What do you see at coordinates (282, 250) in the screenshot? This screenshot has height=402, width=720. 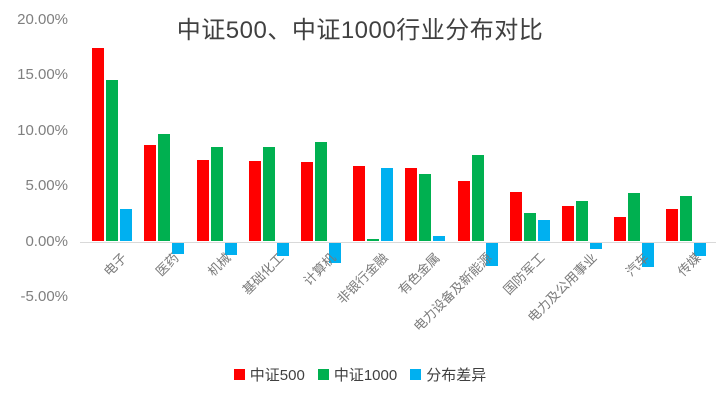 I see `bar-series2-基础化工` at bounding box center [282, 250].